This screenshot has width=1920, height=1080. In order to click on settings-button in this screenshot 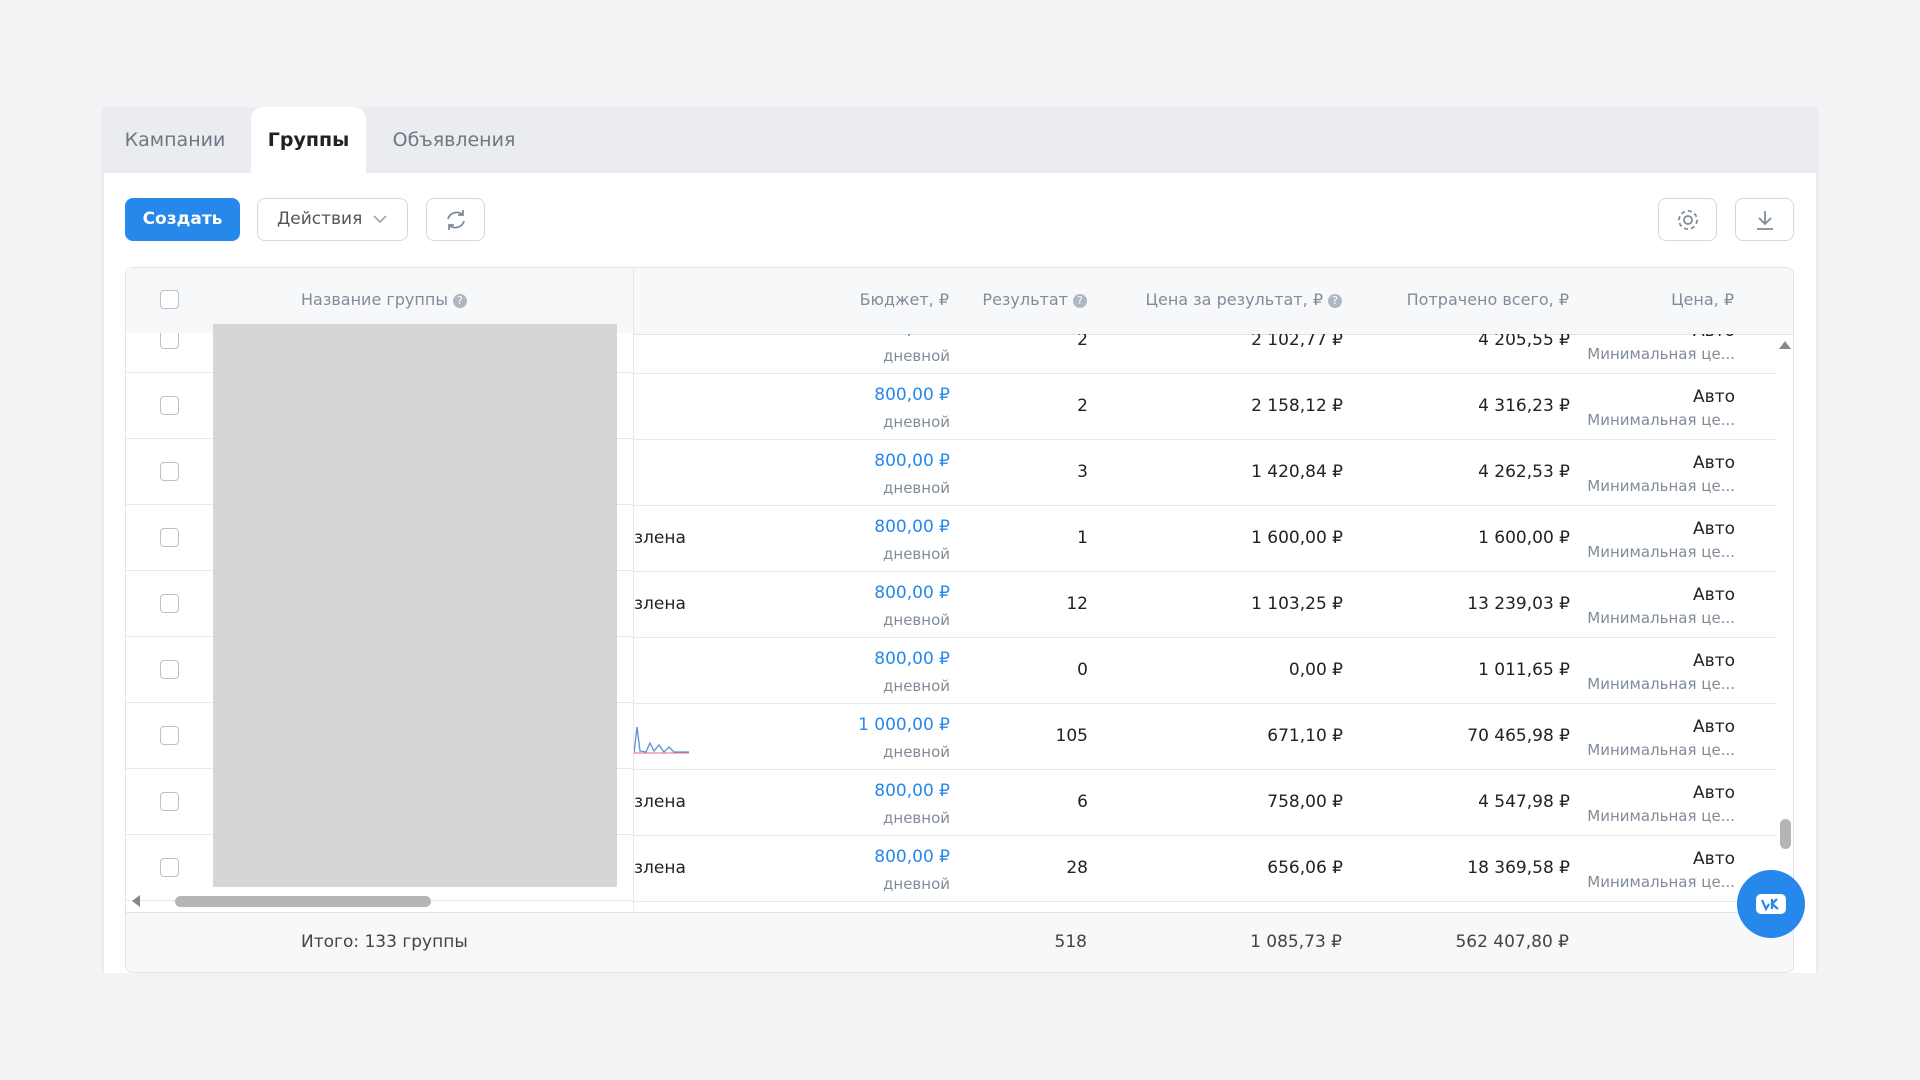, I will do `click(1687, 219)`.